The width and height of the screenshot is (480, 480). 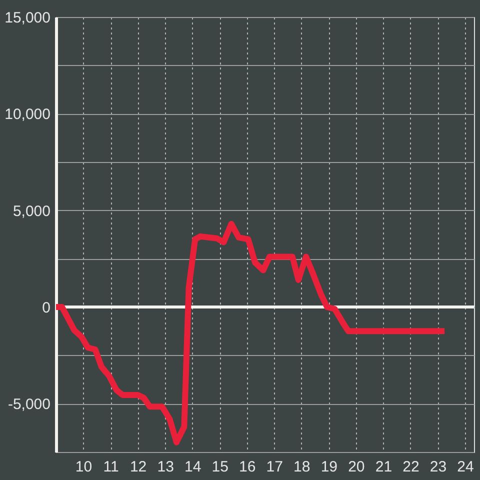 I want to click on x-tick-label: 18, so click(x=302, y=467).